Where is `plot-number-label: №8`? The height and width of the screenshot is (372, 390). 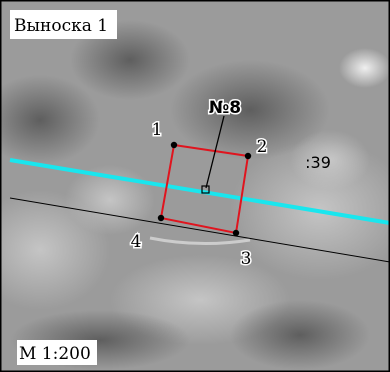 plot-number-label: №8 is located at coordinates (225, 108).